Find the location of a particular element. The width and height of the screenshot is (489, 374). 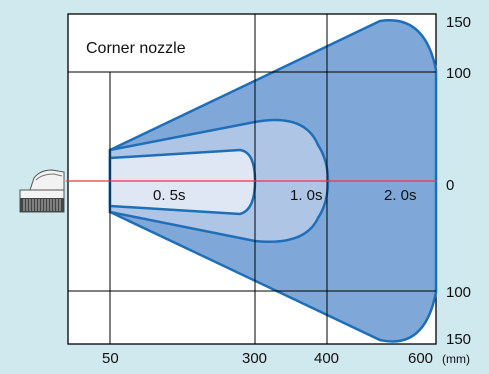

zone-label-0-5s: 0. 5s is located at coordinates (169, 195).